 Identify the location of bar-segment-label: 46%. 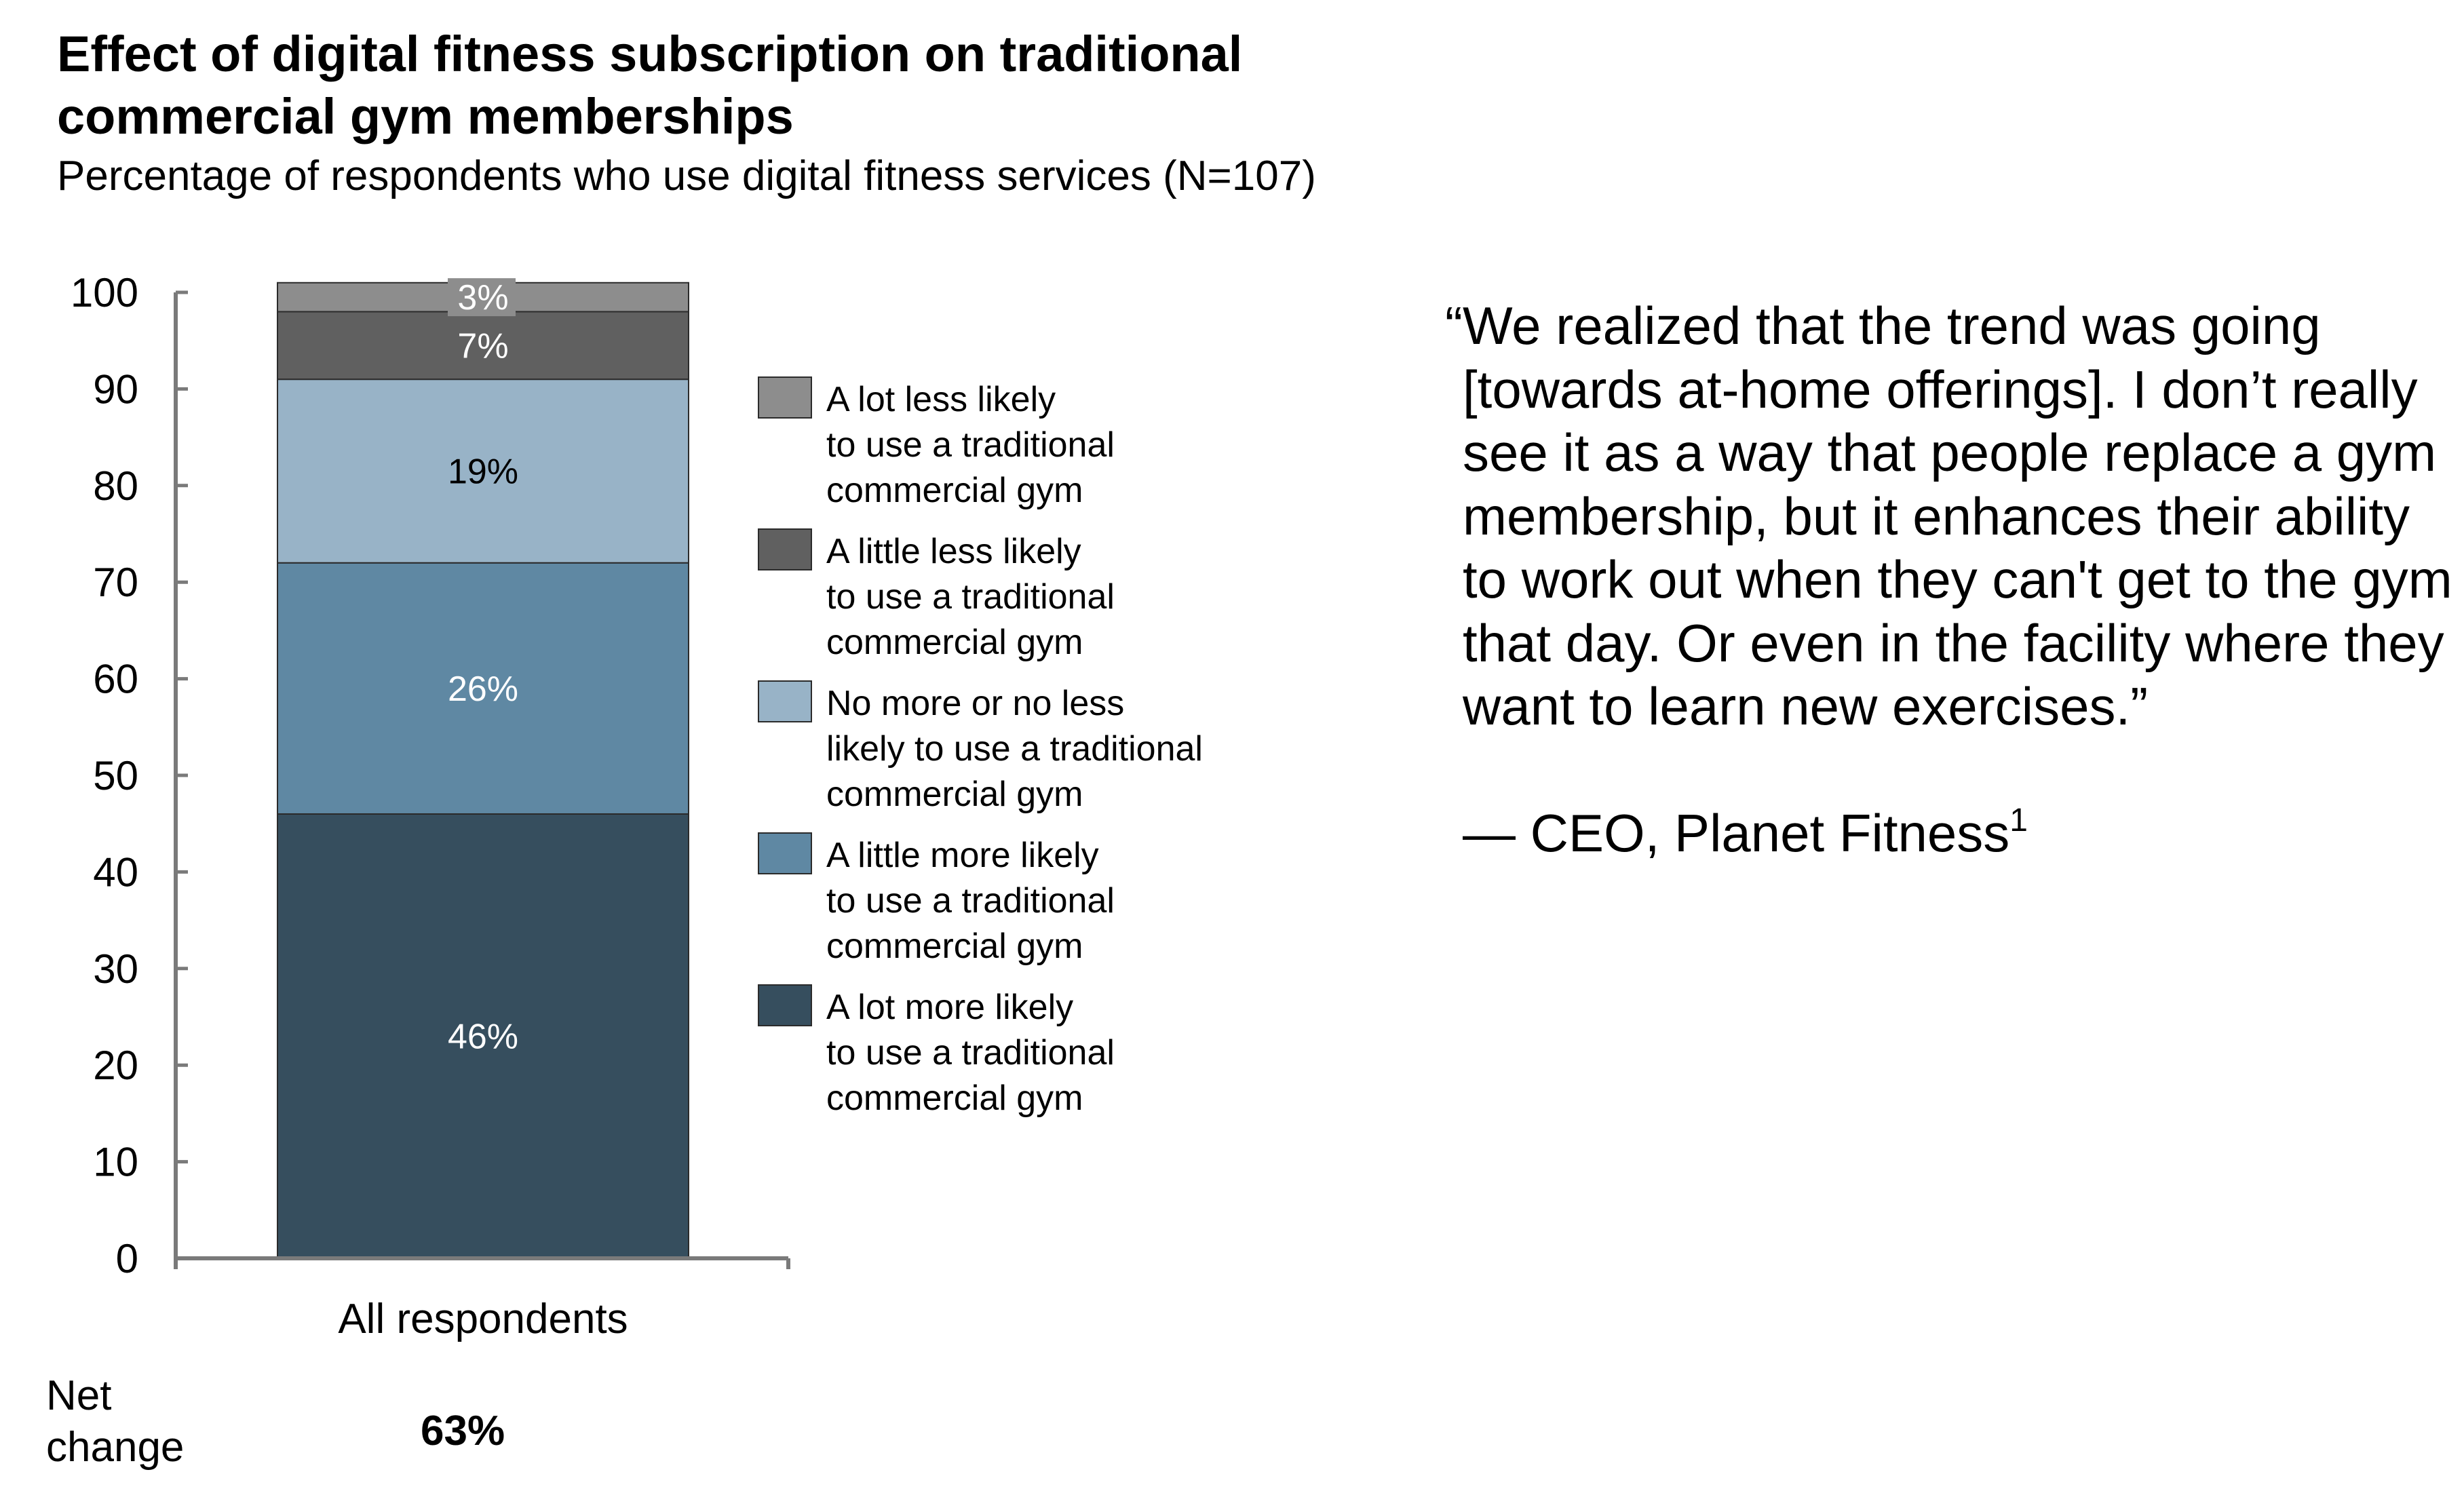
(483, 1036).